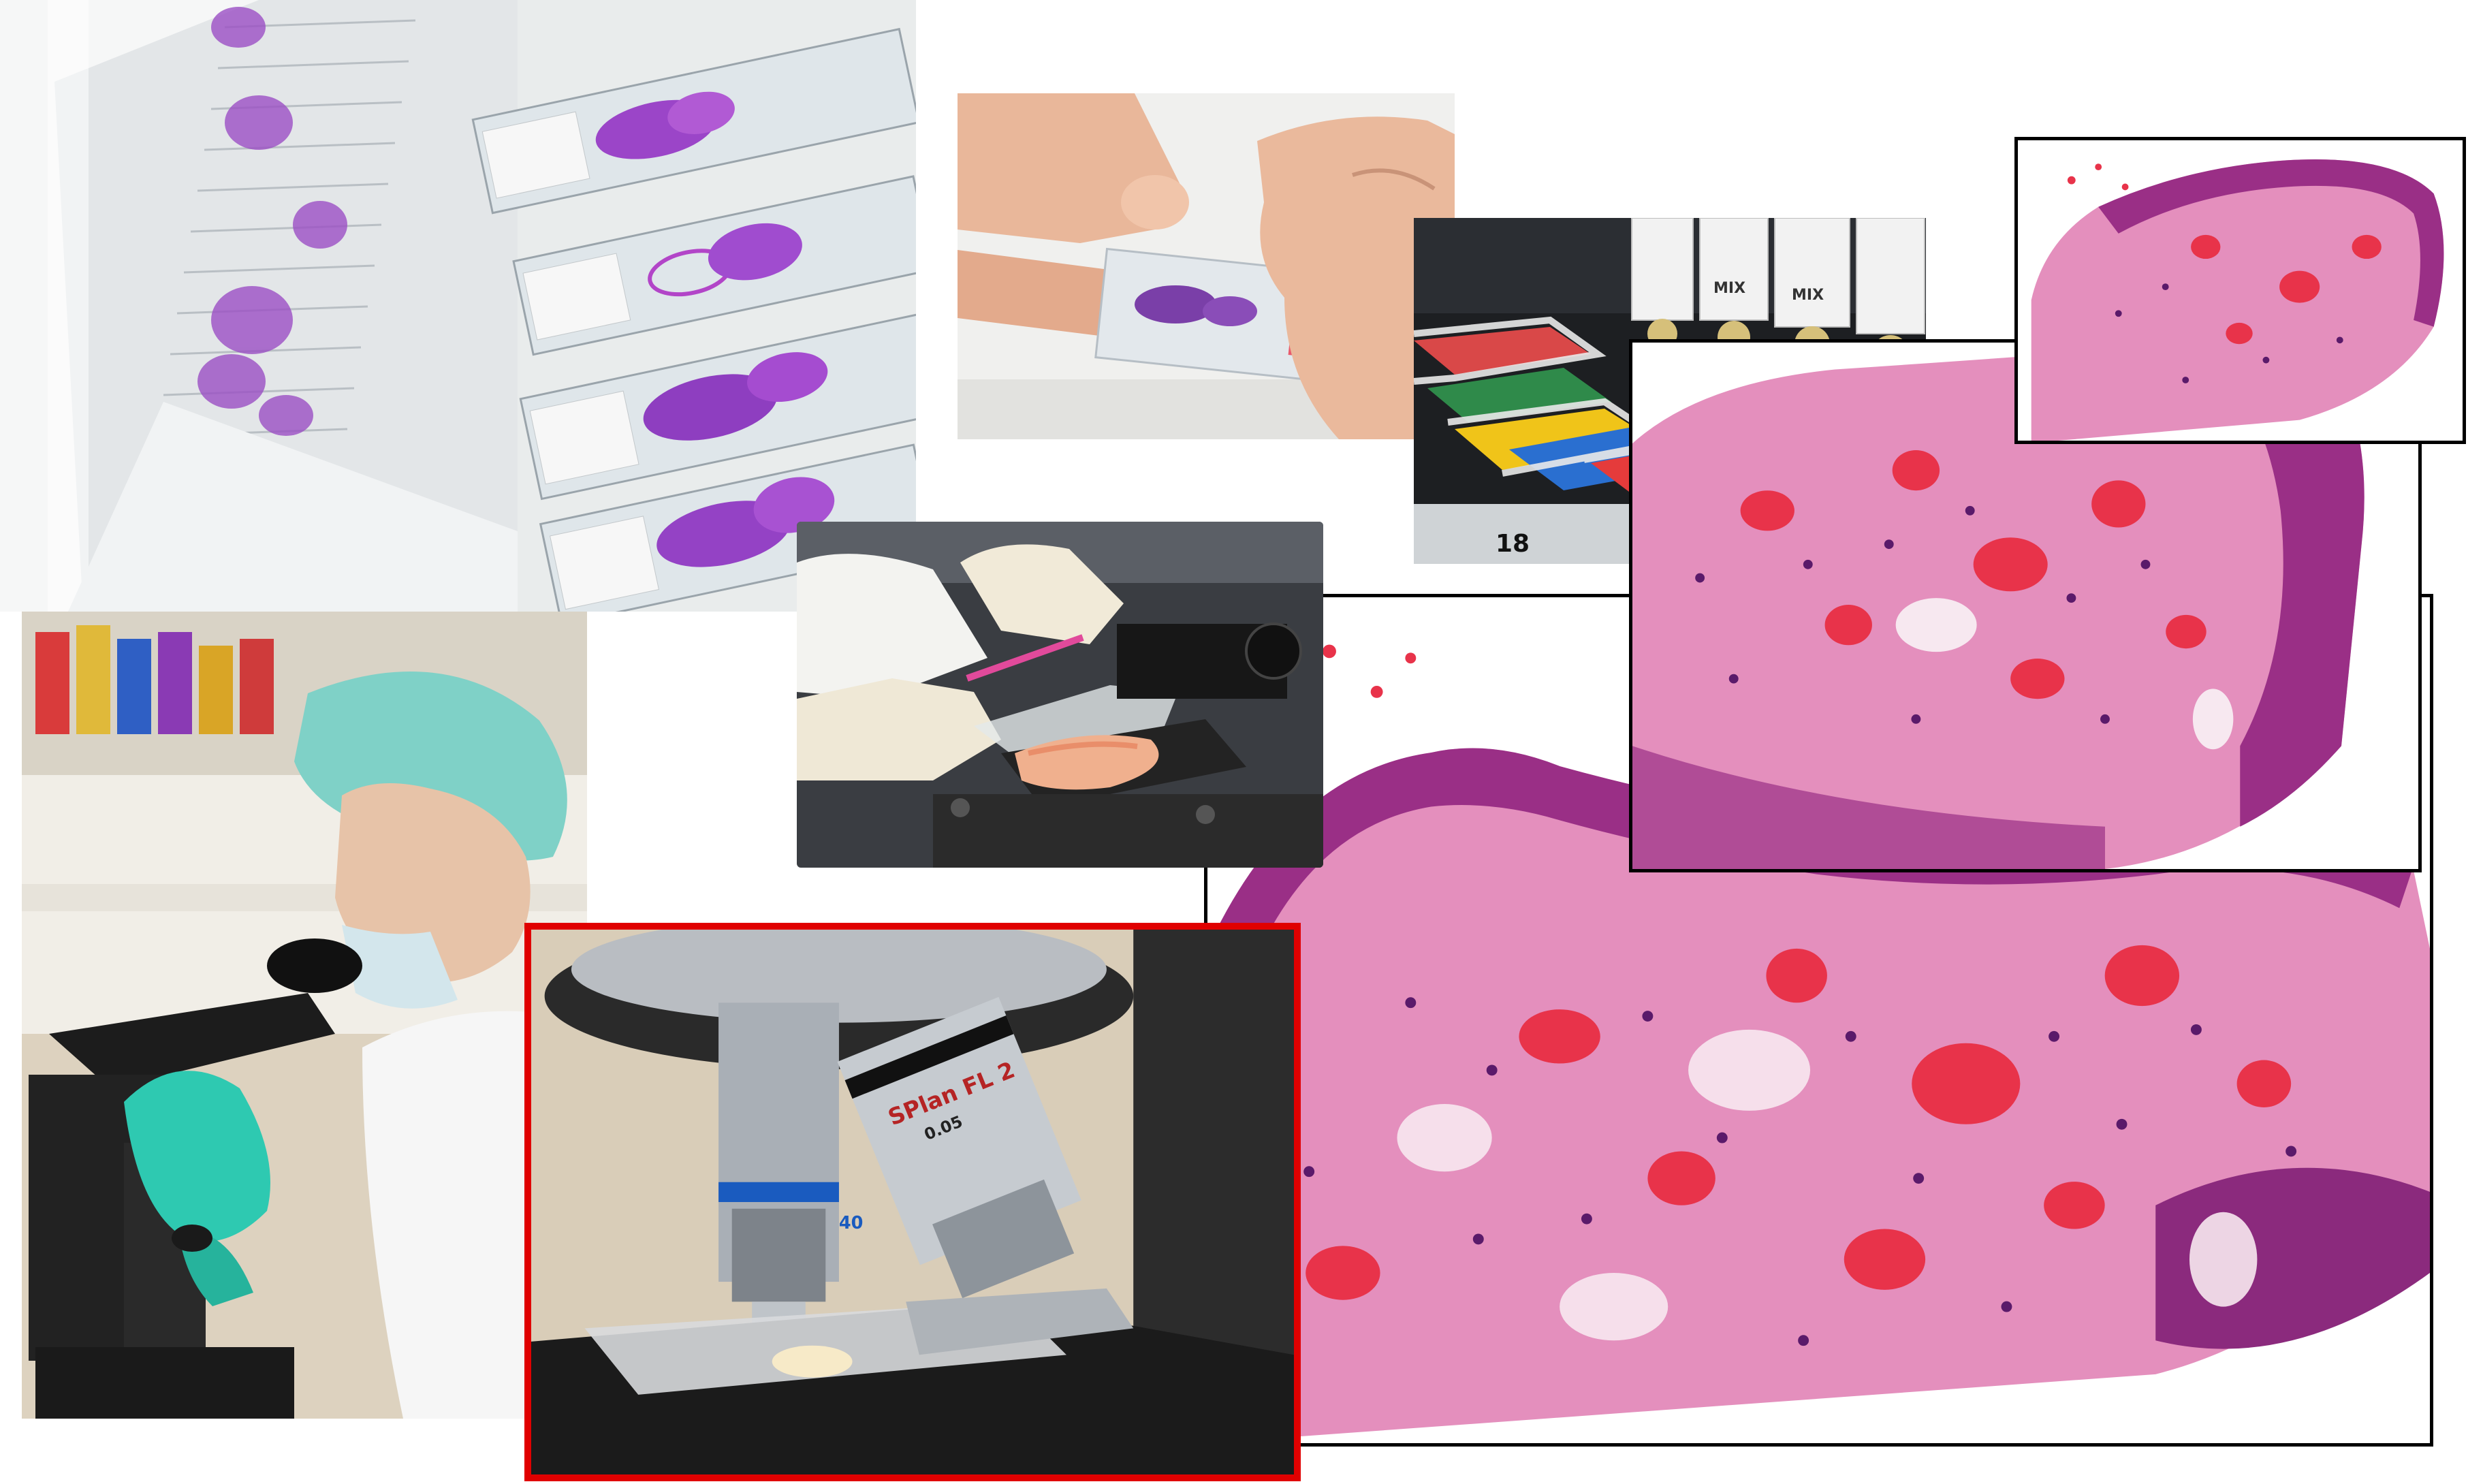 This screenshot has width=2483, height=1484. I want to click on stainer-mix-label: MIX, so click(1729, 288).